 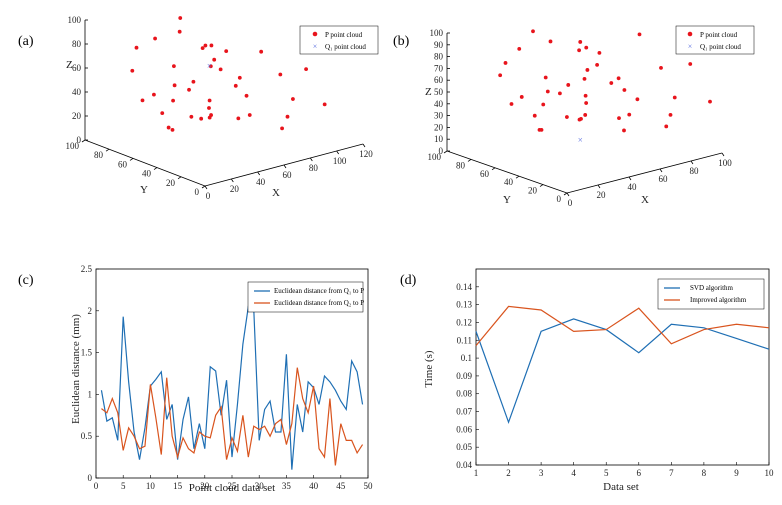 I want to click on panel-b-points: ×, so click(x=605, y=87).